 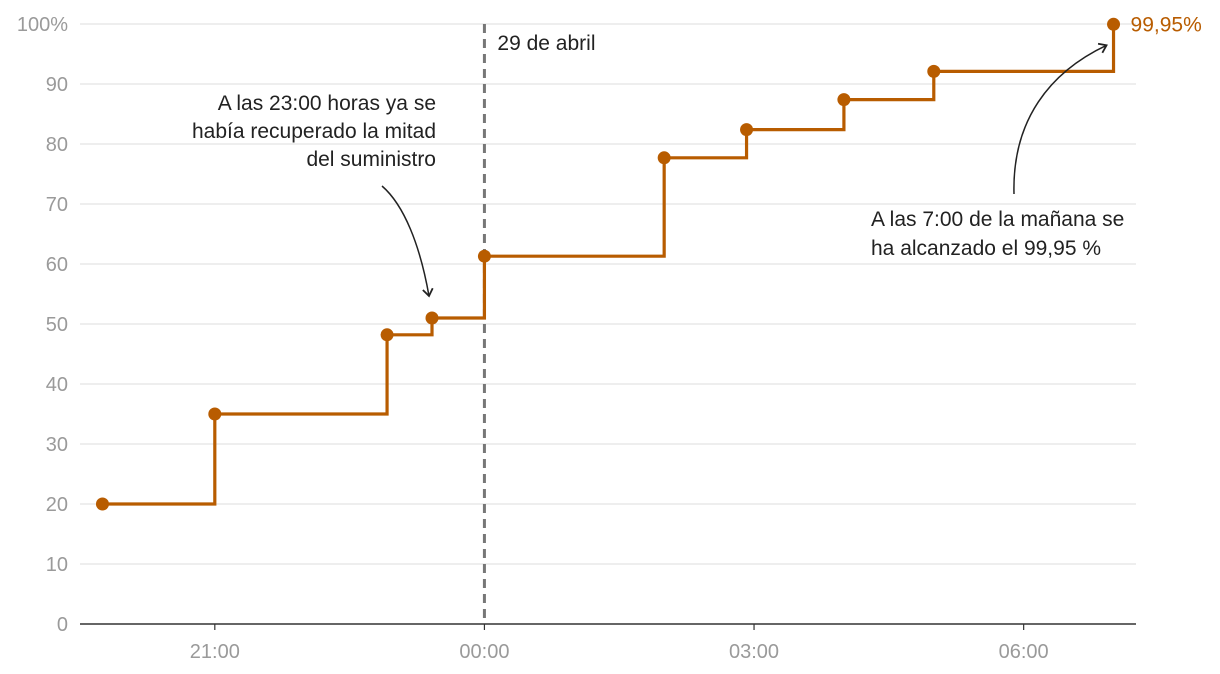 I want to click on annotation-text: del suministro, so click(x=371, y=159).